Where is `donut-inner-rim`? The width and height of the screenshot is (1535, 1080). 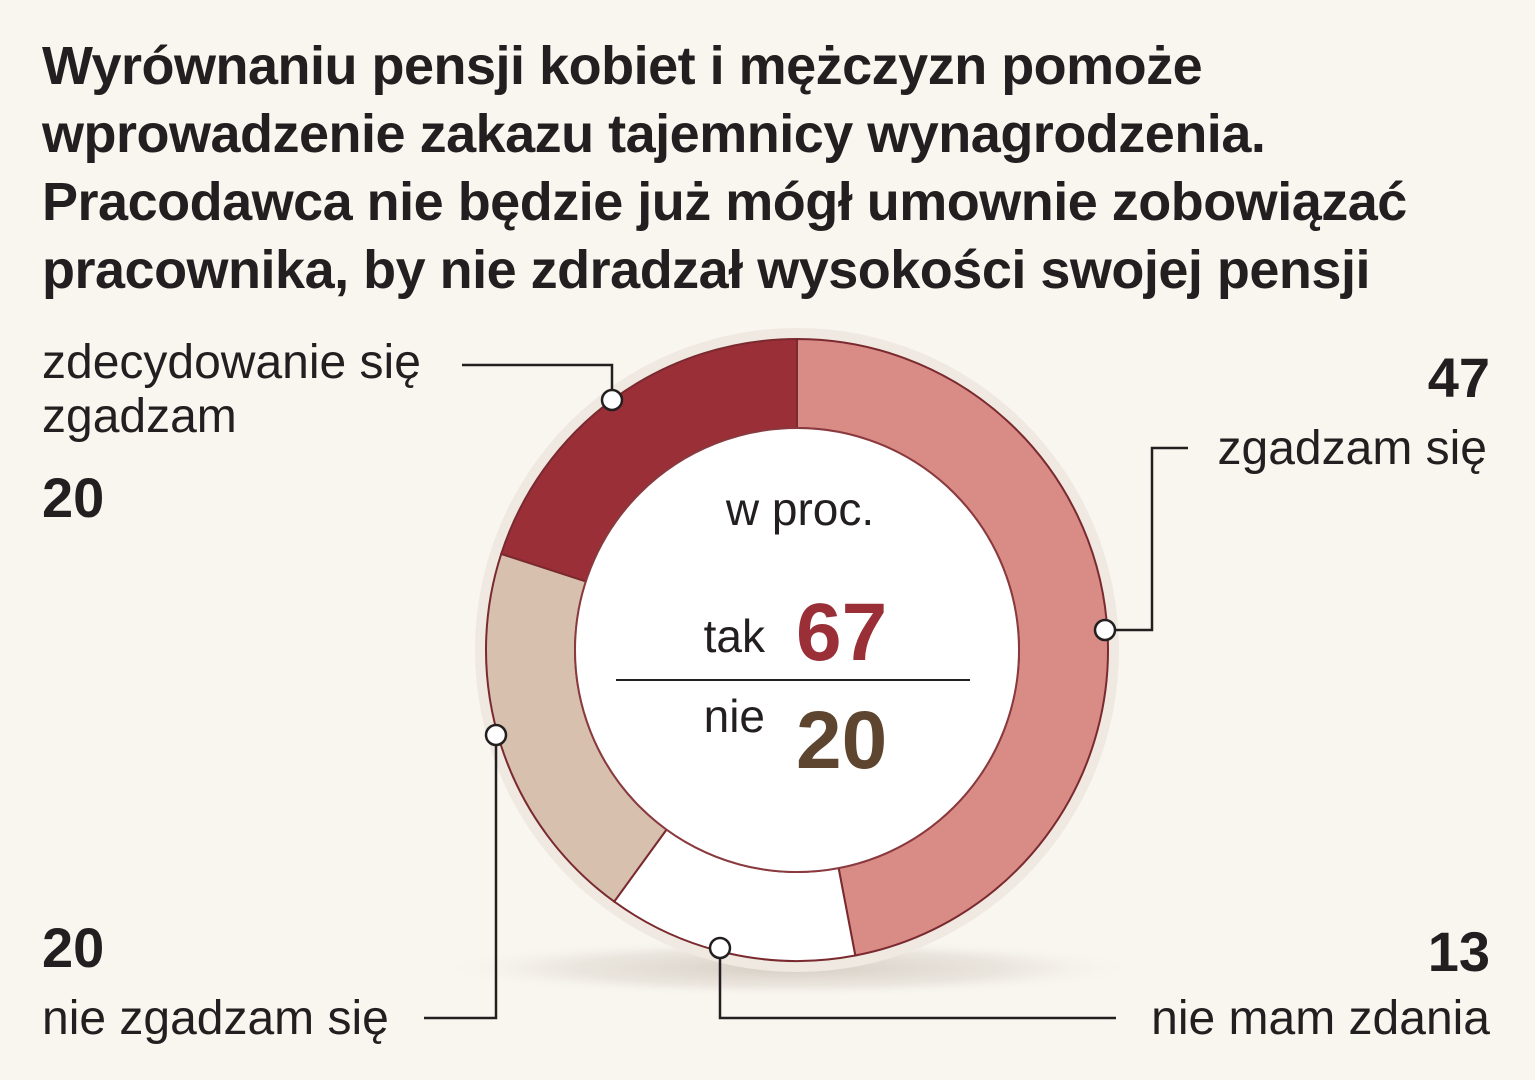
donut-inner-rim is located at coordinates (797, 650).